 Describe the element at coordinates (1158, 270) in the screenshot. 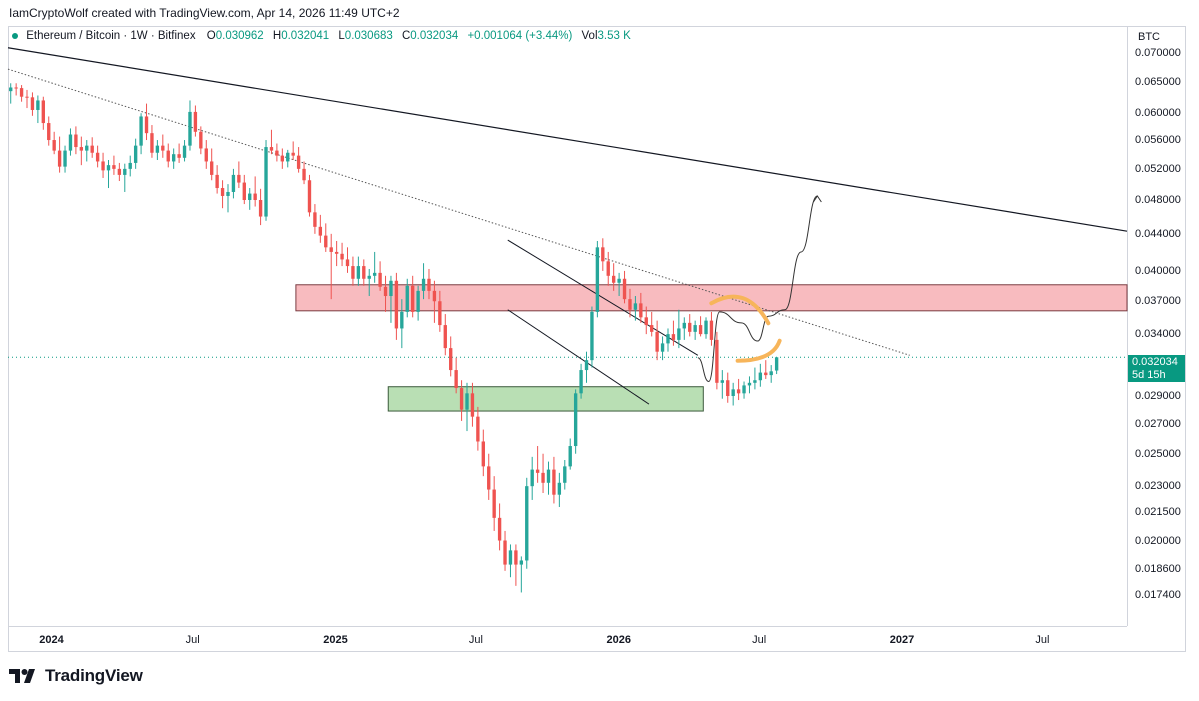

I see `price-tick-label: 0.040000` at that location.